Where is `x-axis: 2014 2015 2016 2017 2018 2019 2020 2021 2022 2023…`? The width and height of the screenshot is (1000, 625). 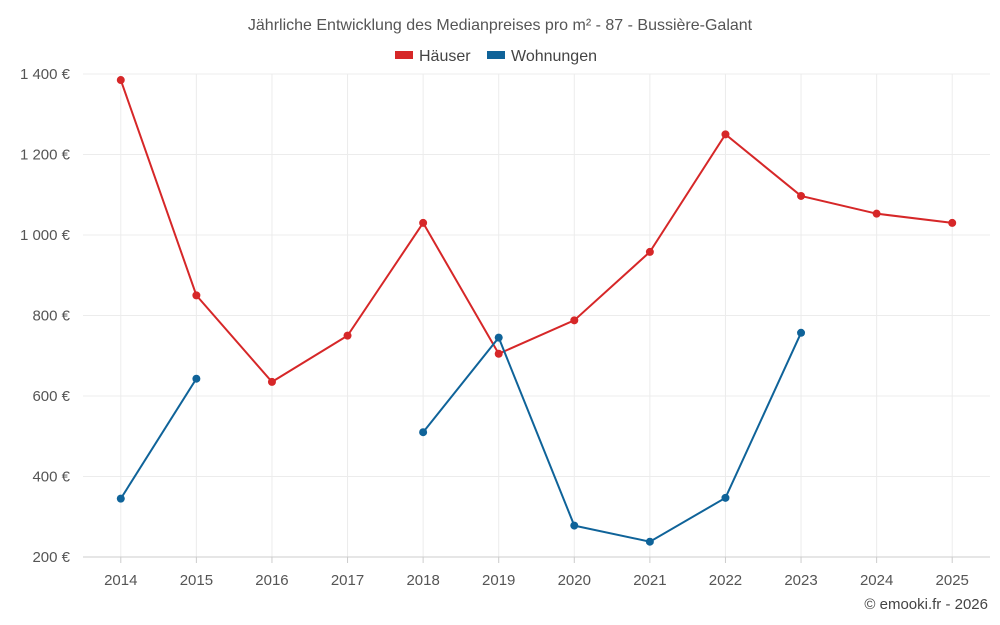
x-axis: 2014 2015 2016 2017 2018 2019 2020 2021 2022 2023… is located at coordinates (536, 572).